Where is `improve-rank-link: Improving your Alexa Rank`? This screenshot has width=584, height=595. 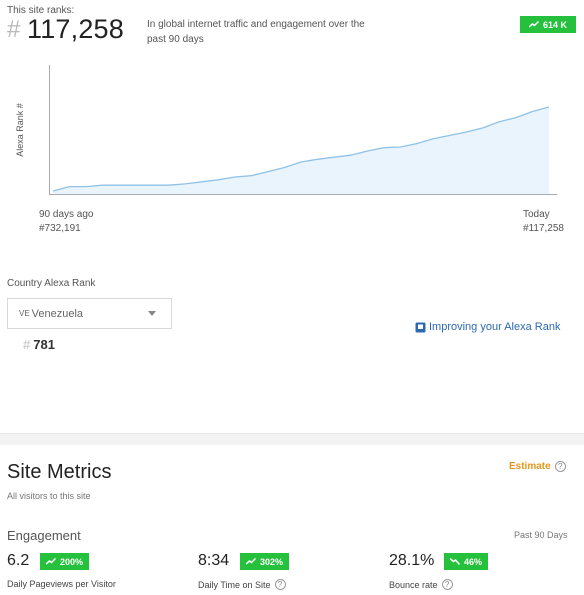 improve-rank-link: Improving your Alexa Rank is located at coordinates (487, 327).